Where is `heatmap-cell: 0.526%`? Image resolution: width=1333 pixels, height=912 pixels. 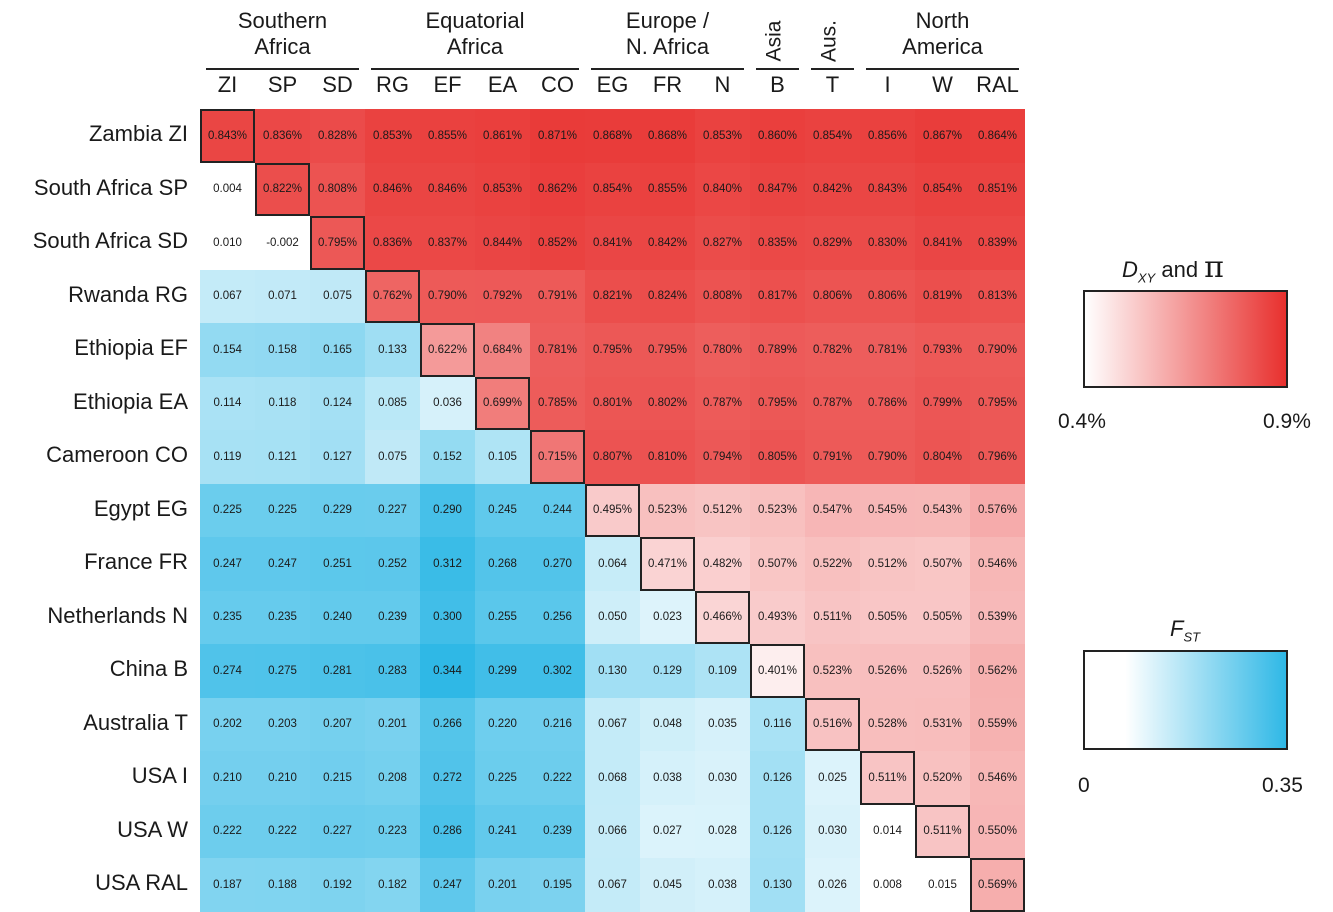
heatmap-cell: 0.526% is located at coordinates (942, 671).